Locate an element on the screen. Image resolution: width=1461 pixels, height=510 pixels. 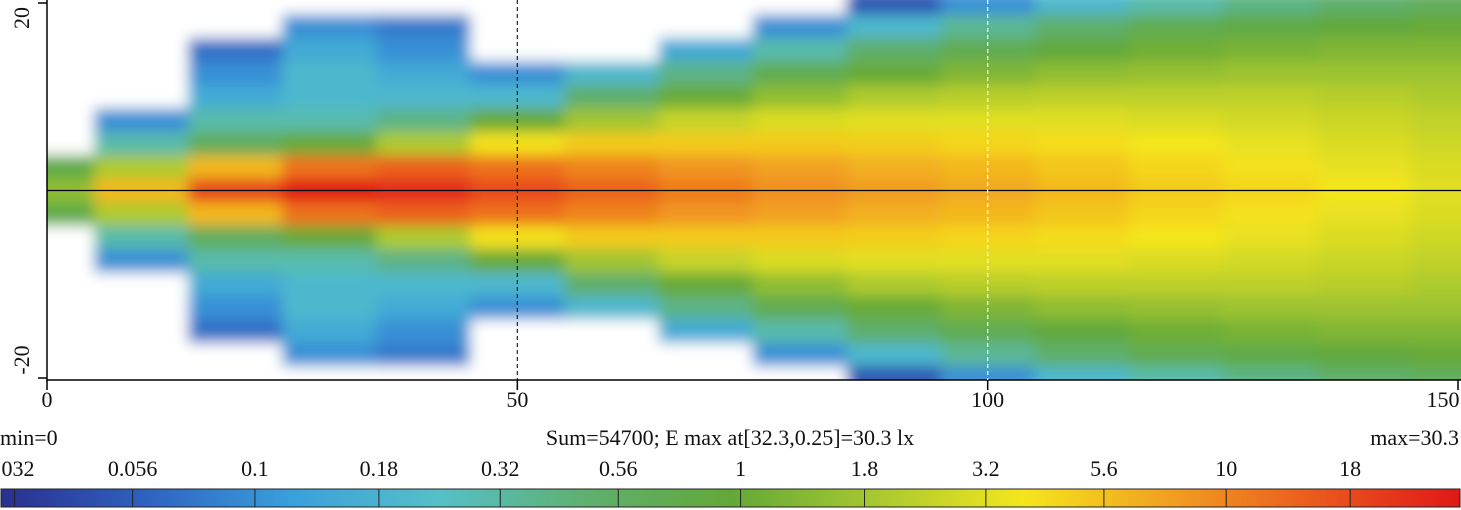
colorbar-label: 0.056 is located at coordinates (133, 468).